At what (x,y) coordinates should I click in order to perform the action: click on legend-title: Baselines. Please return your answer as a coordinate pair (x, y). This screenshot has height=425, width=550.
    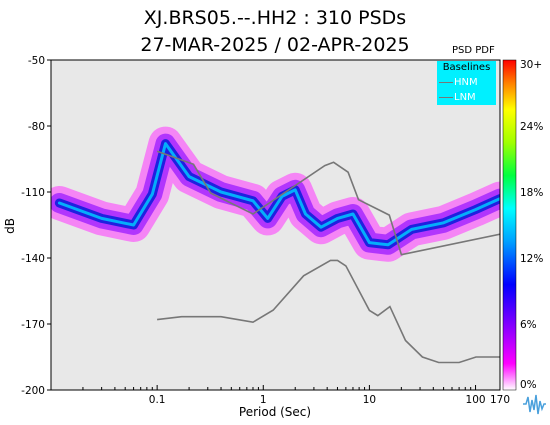
    Looking at the image, I should click on (466, 67).